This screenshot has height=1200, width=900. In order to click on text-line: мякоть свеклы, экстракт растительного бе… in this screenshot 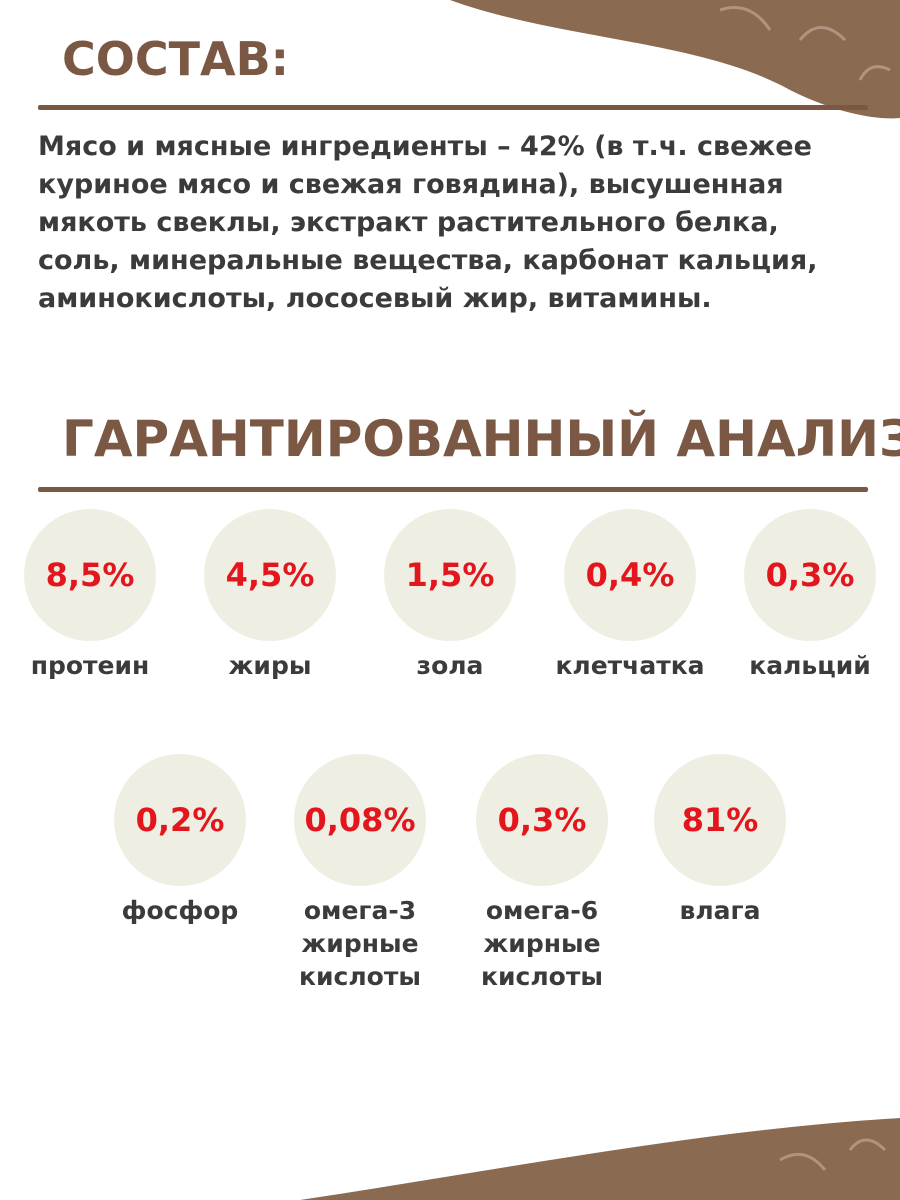, I will do `click(408, 222)`.